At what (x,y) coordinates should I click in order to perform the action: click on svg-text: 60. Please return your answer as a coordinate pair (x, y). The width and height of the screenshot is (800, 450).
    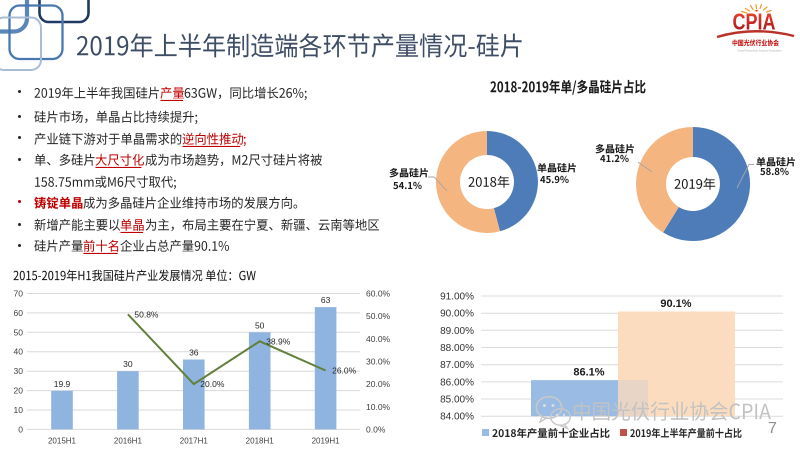
    Looking at the image, I should click on (19, 313).